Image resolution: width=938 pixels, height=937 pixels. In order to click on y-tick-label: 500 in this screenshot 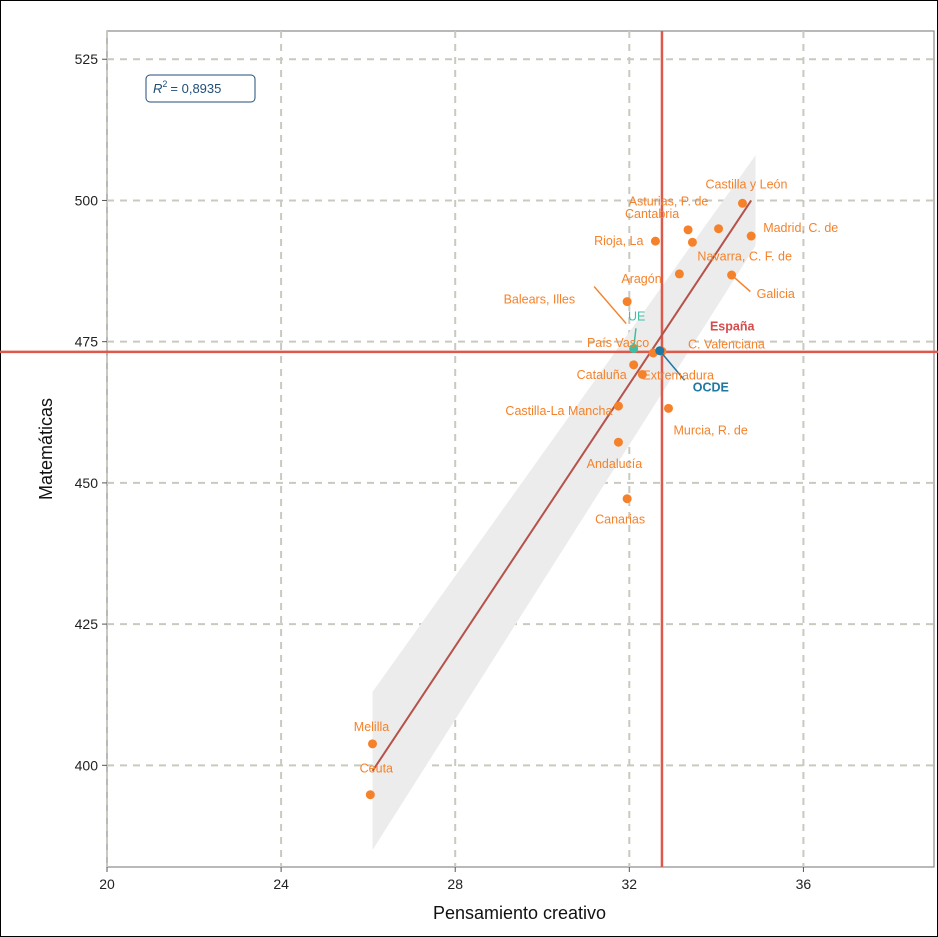, I will do `click(87, 200)`.